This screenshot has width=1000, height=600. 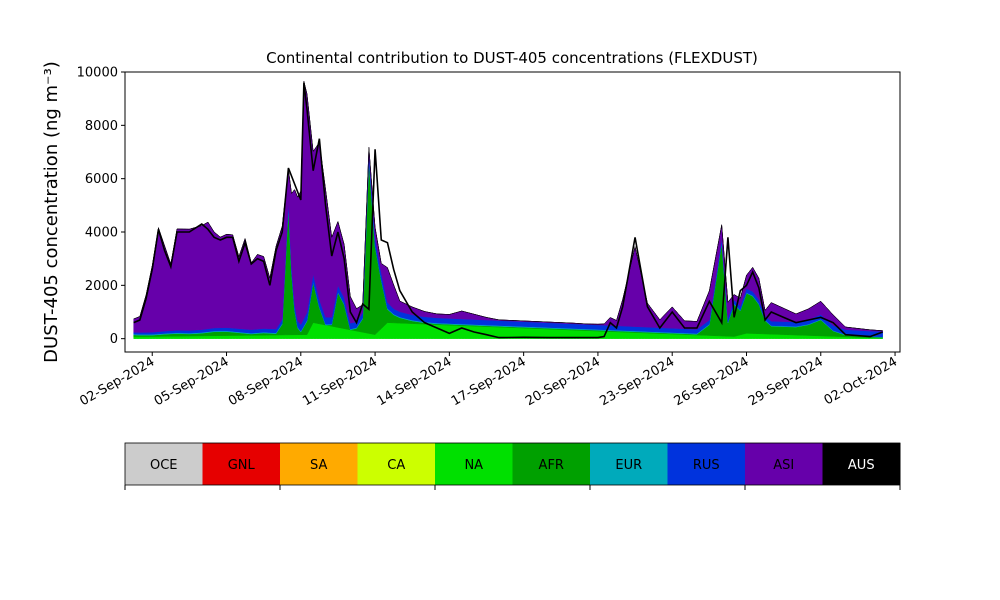 I want to click on legend-label-eur: EUR, so click(x=628, y=465).